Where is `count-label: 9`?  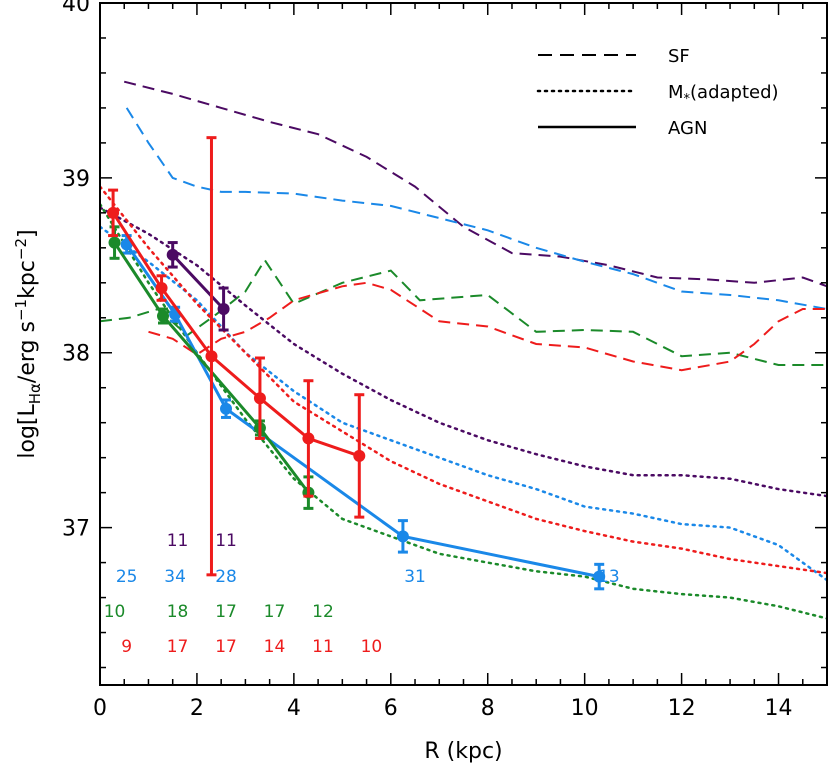
count-label: 9 is located at coordinates (126, 647).